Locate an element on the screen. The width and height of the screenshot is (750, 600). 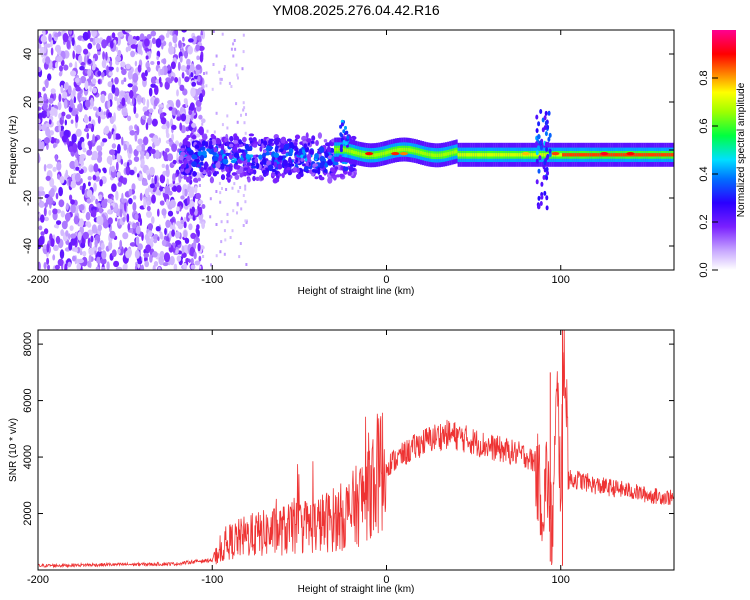
colorbar-tick-label: 0.0 is located at coordinates (704, 269).